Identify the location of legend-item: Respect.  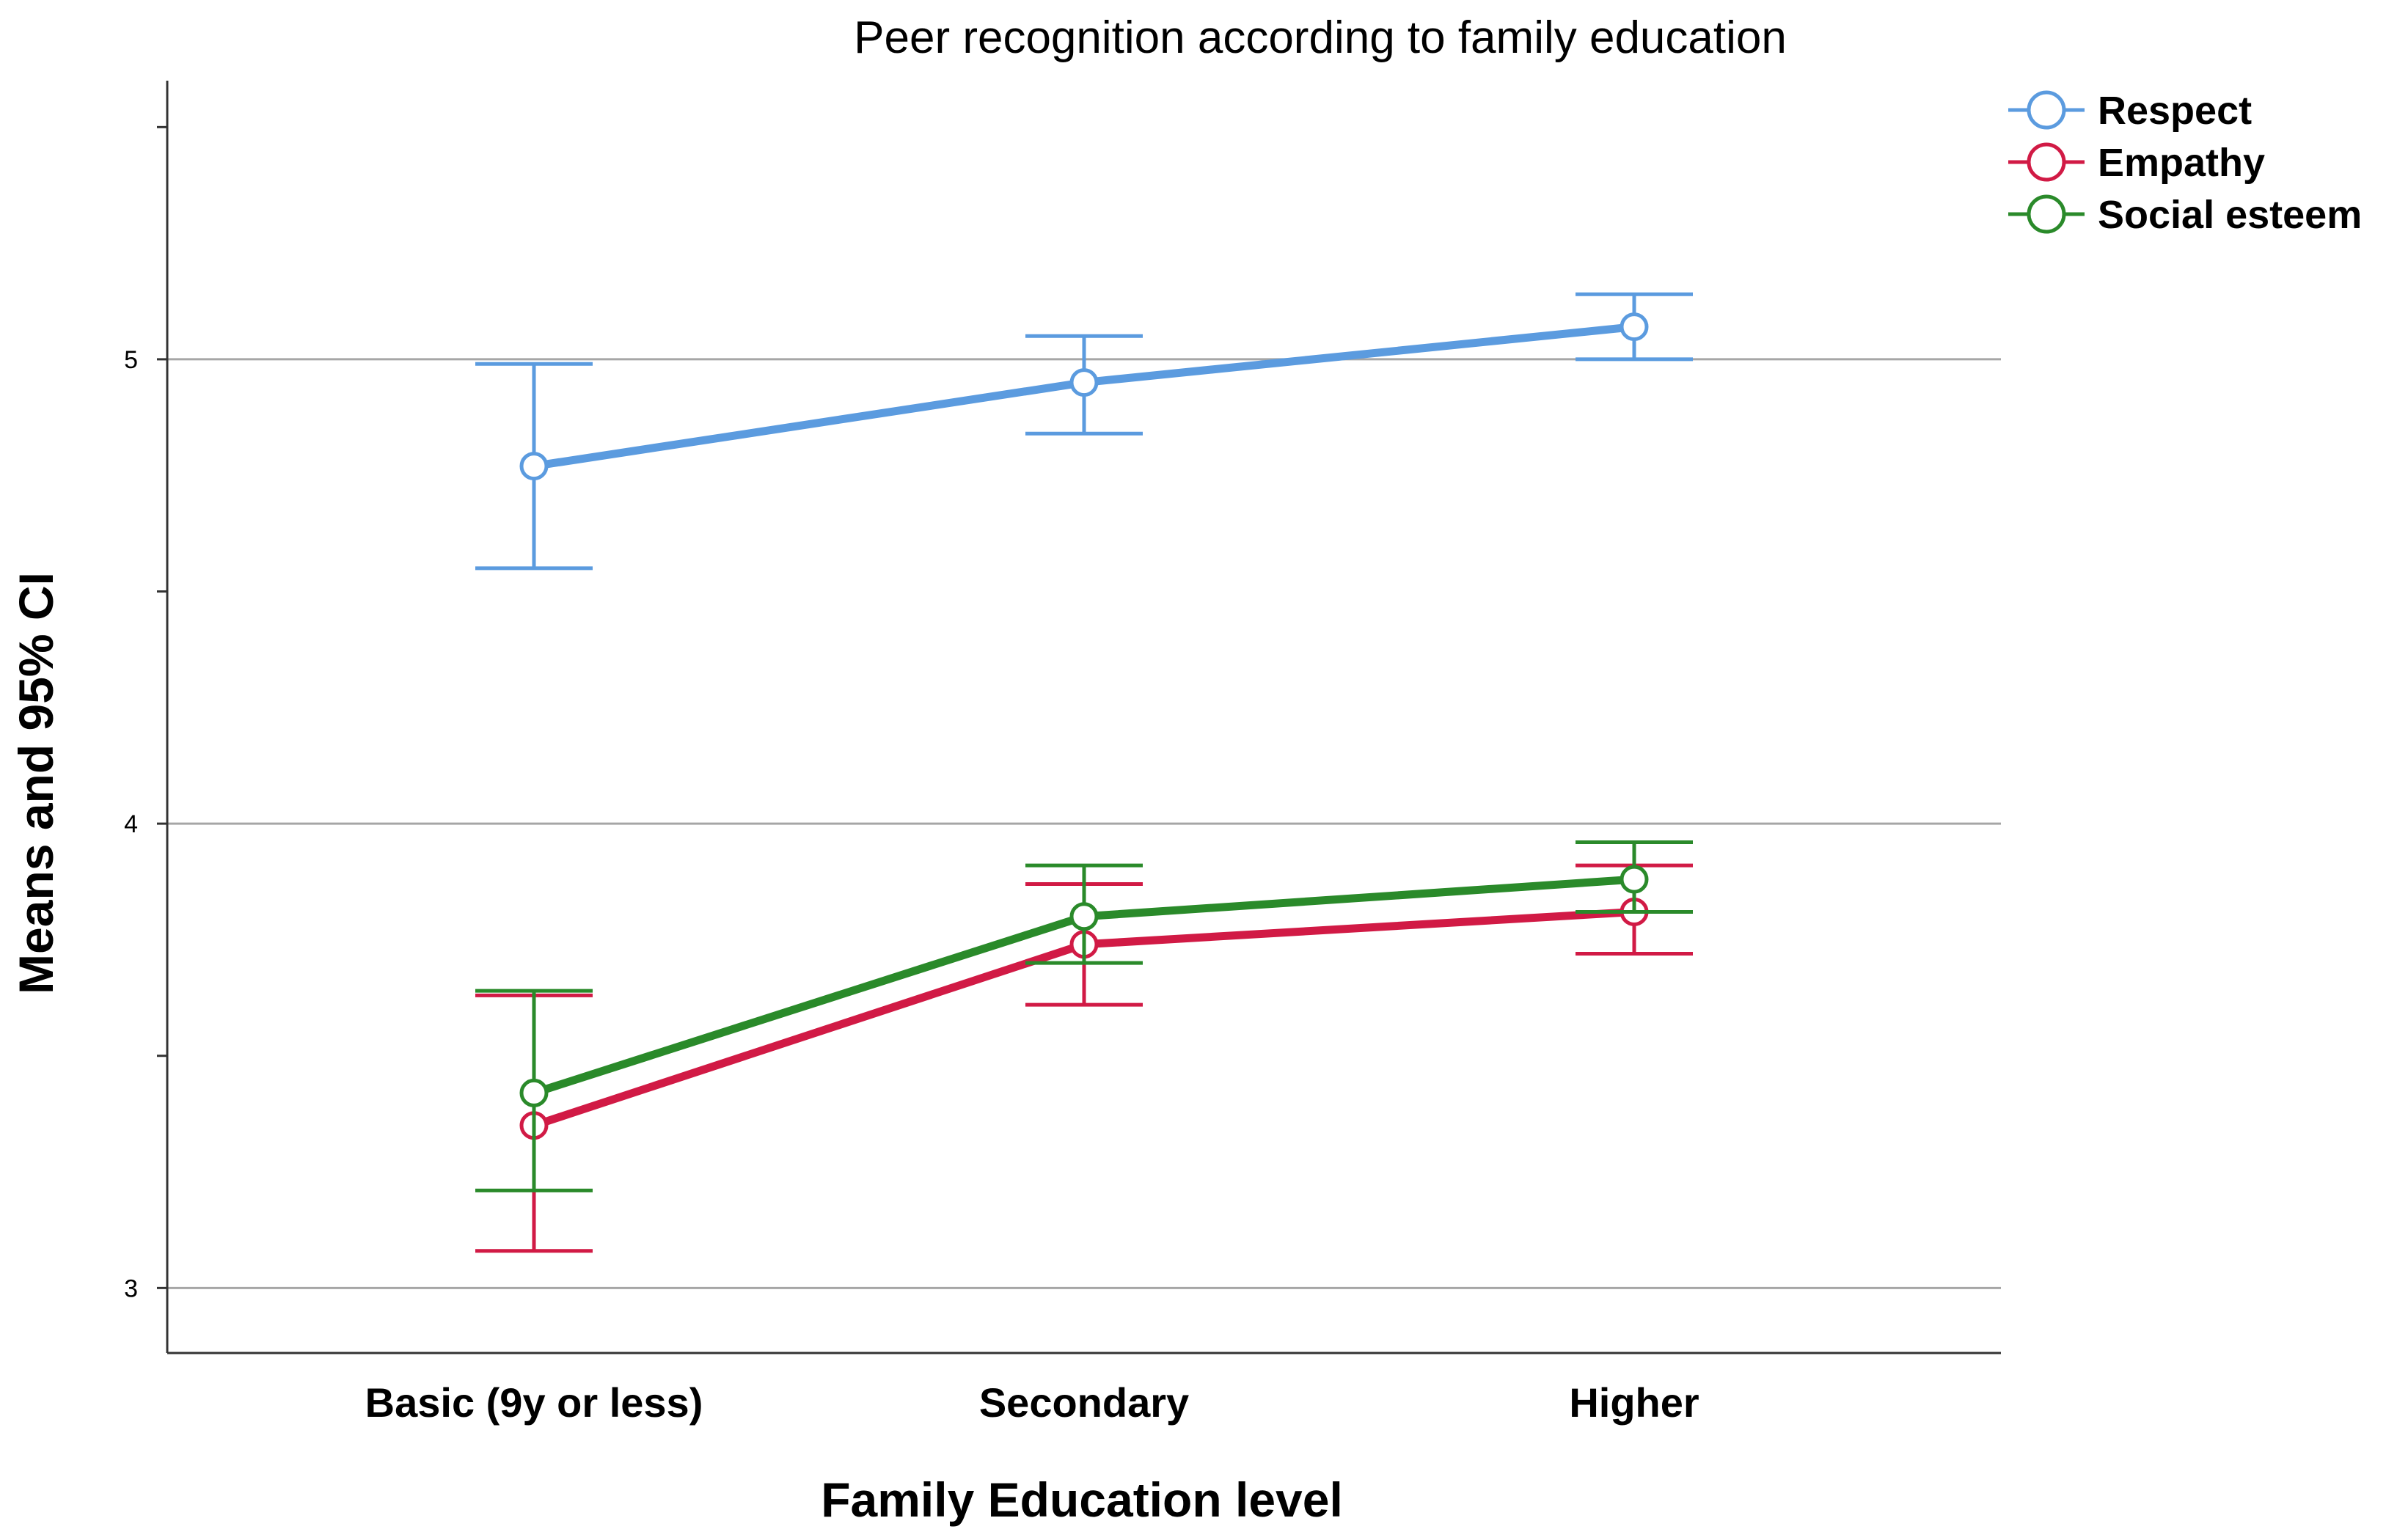
(2130, 111).